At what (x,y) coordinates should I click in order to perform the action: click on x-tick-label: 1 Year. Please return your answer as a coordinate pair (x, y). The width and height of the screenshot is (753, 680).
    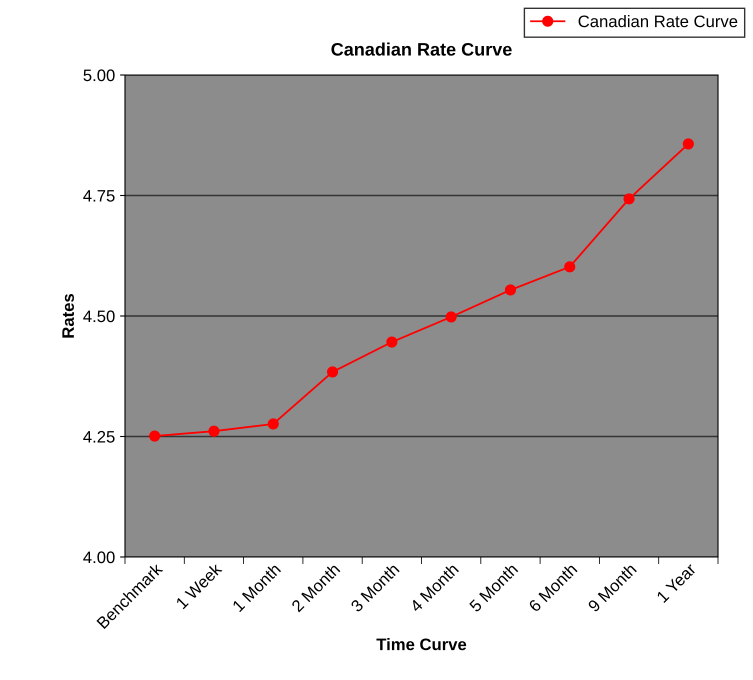
    Looking at the image, I should click on (676, 583).